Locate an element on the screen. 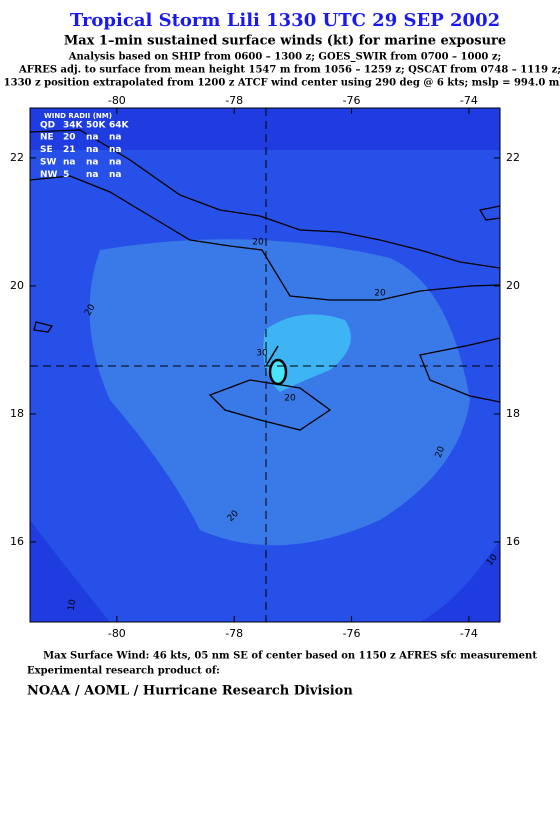 The height and width of the screenshot is (815, 560). contour-label: 30 is located at coordinates (262, 354).